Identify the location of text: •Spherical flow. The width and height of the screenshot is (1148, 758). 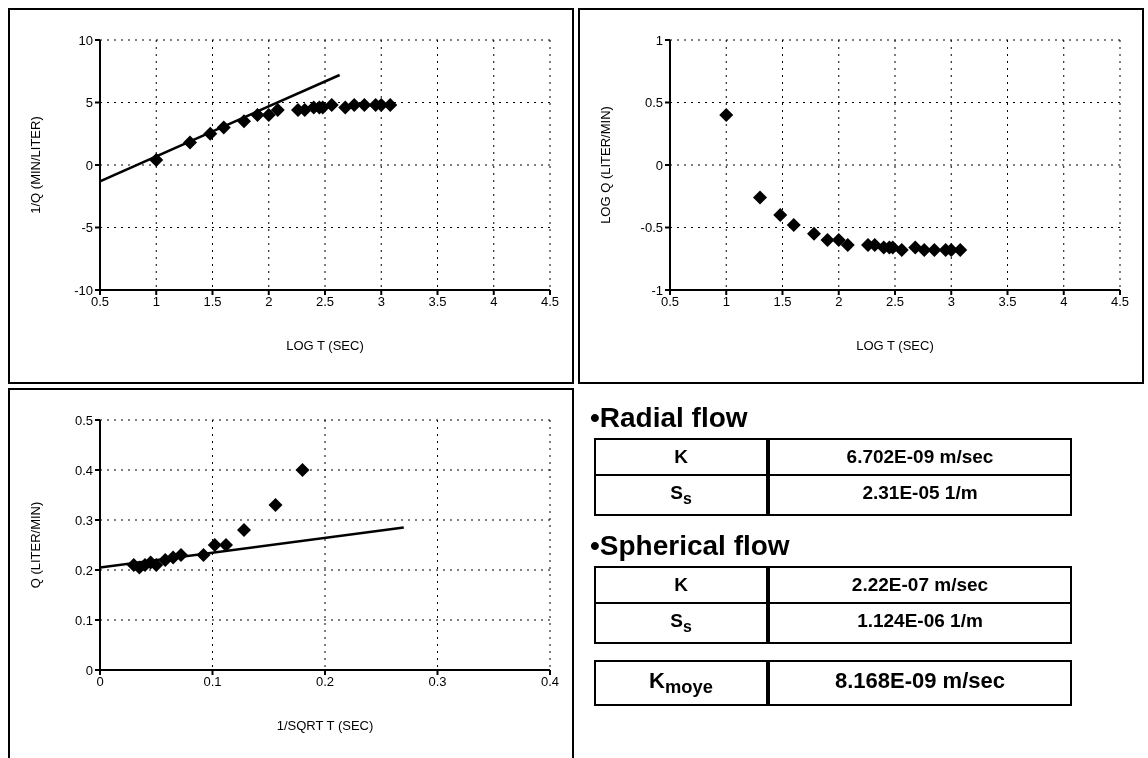
(690, 545).